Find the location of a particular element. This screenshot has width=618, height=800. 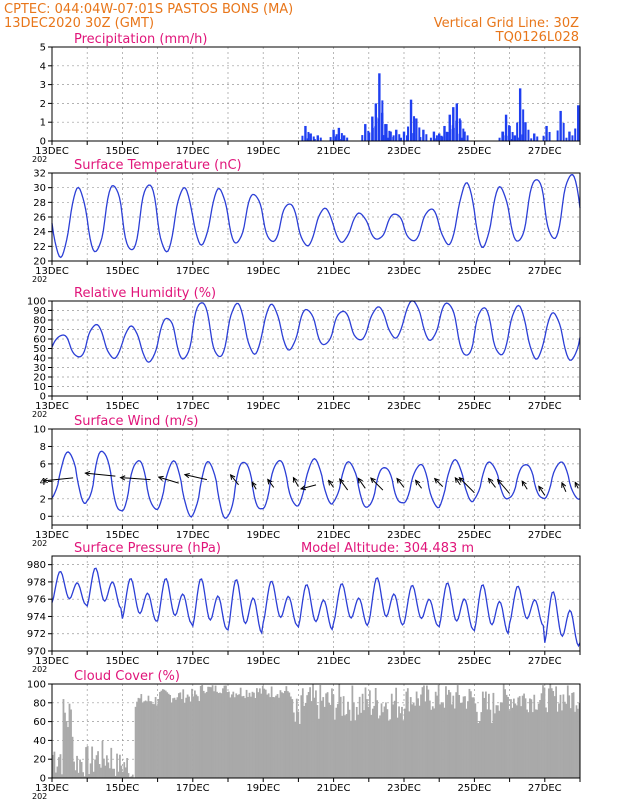

y-tick-label: 24 is located at coordinates (39, 232).